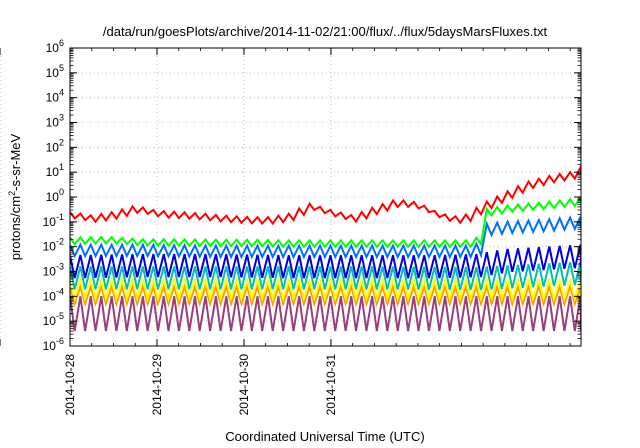 The image size is (640, 448). I want to click on y-tick-exponent: -3, so click(60, 267).